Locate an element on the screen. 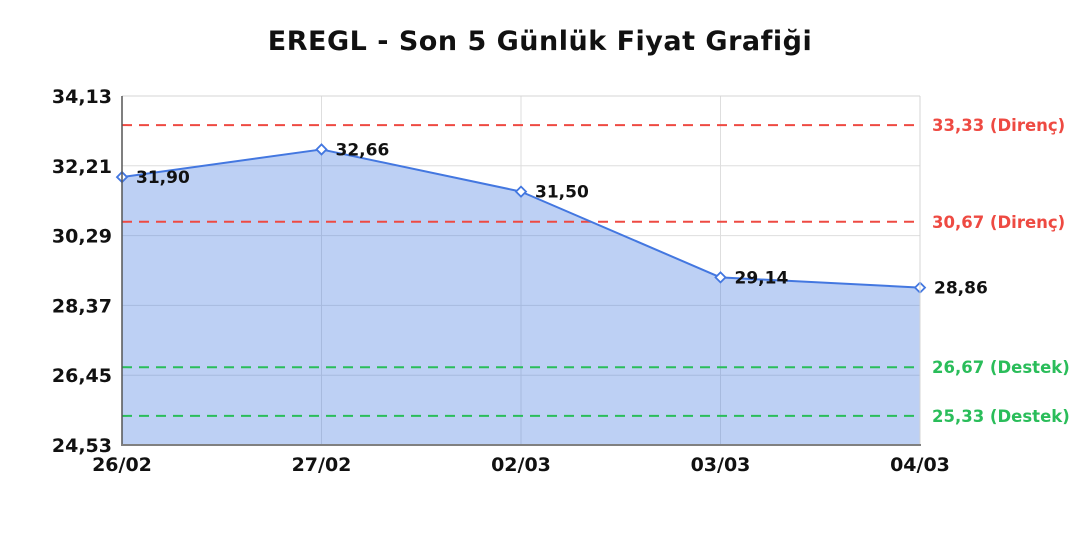  support-label: 26,67 (Destek) is located at coordinates (1001, 367).